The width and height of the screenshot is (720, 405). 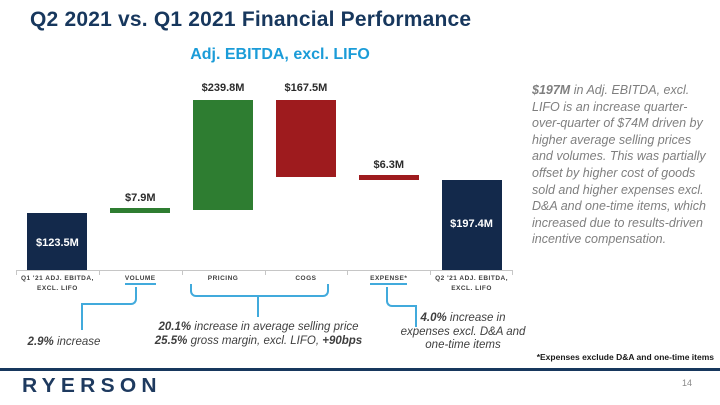 I want to click on page-number: 14, so click(x=687, y=383).